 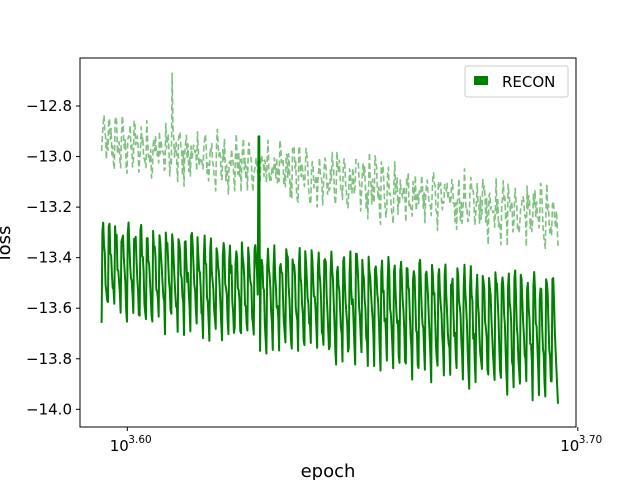 I want to click on x-tick-label: 10 3.60, so click(x=131, y=444).